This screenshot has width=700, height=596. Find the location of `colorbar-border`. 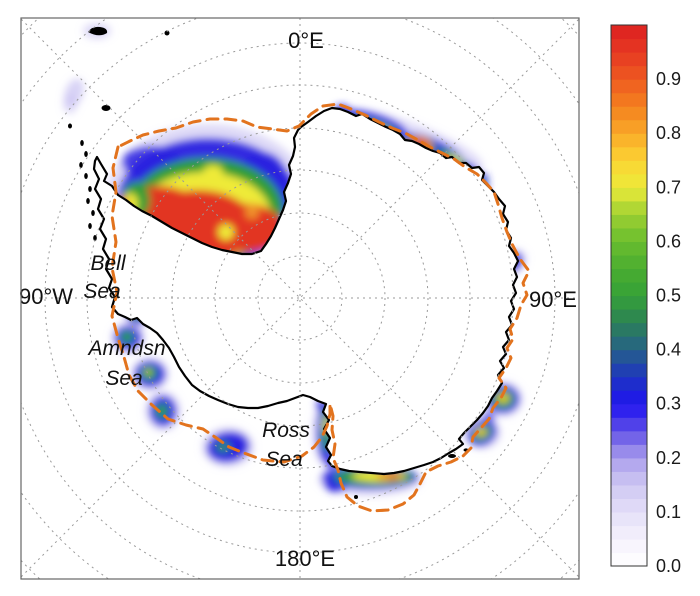

colorbar-border is located at coordinates (629, 295).